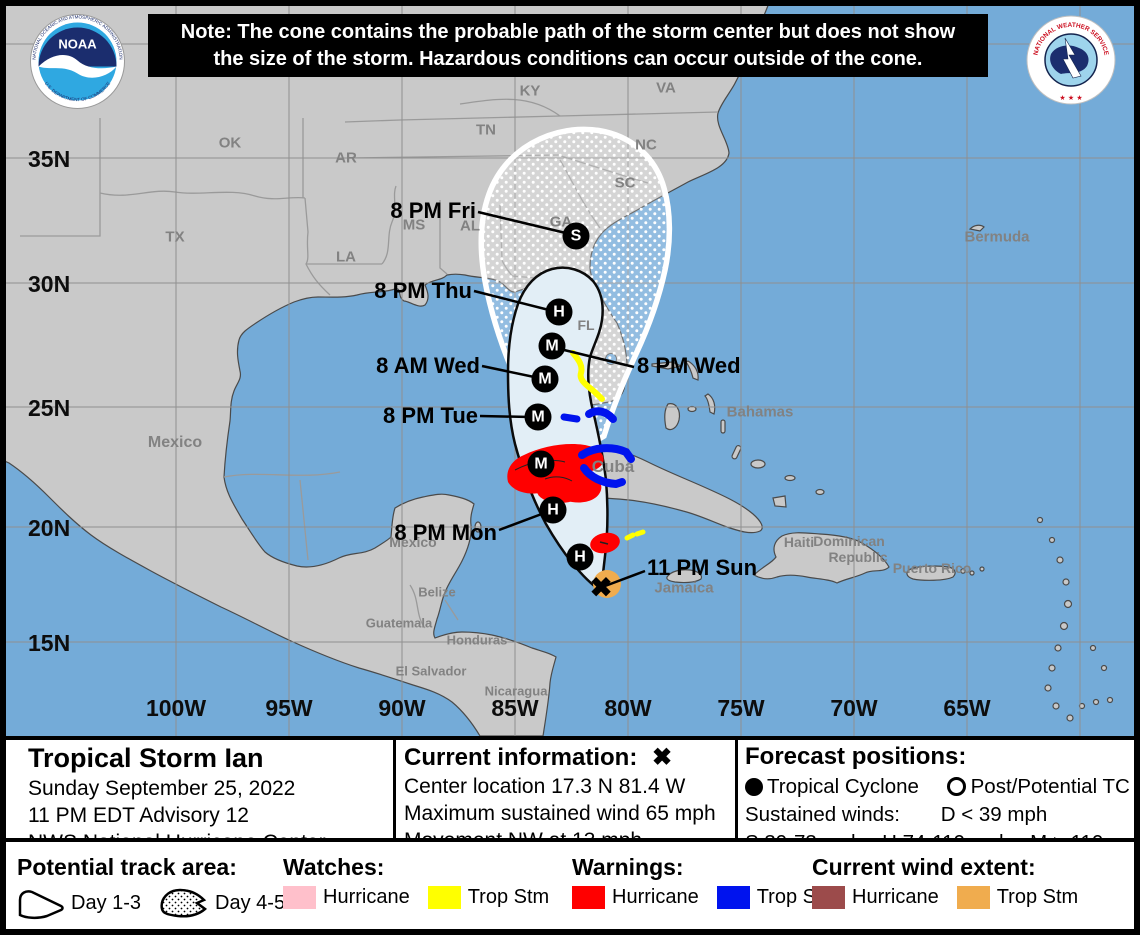 The image size is (1140, 935). Describe the element at coordinates (445, 532) in the screenshot. I see `time-label-8pm-mon: 8 PM Mon` at that location.